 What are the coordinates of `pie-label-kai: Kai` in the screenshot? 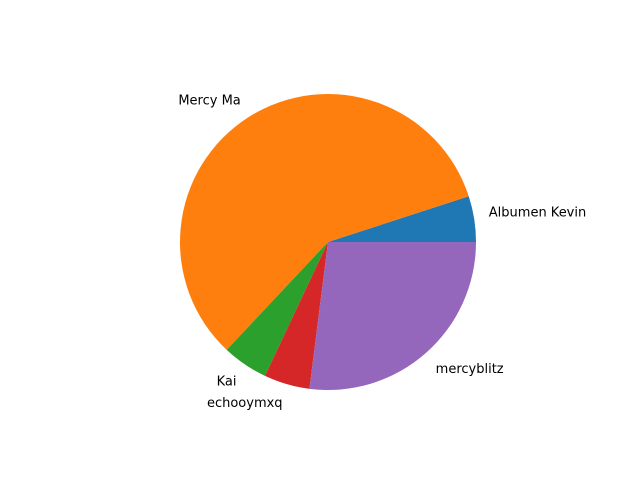 It's located at (227, 381).